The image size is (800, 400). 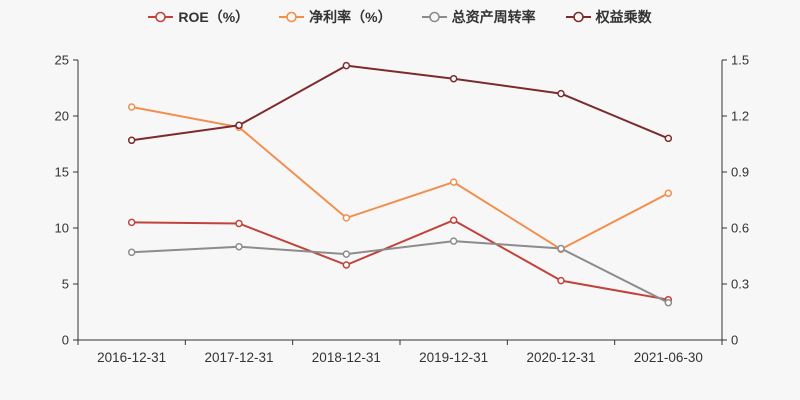 I want to click on left-y-tick-label: 0, so click(x=65, y=340).